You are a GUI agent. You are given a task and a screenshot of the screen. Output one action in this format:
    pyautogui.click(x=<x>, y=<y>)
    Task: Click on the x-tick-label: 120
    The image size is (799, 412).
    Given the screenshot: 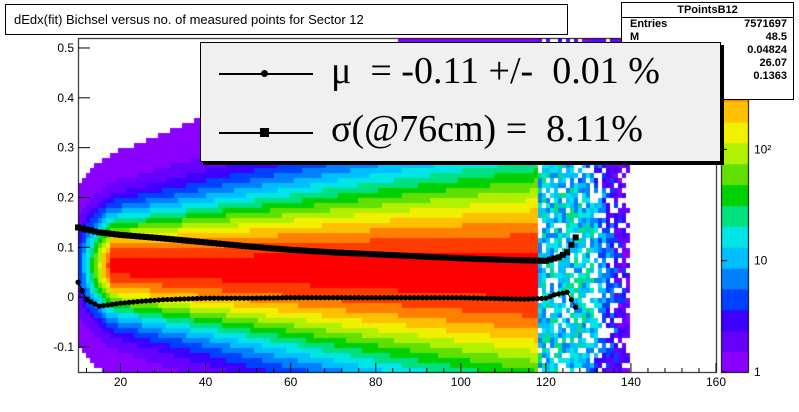 What is the action you would take?
    pyautogui.click(x=546, y=382)
    